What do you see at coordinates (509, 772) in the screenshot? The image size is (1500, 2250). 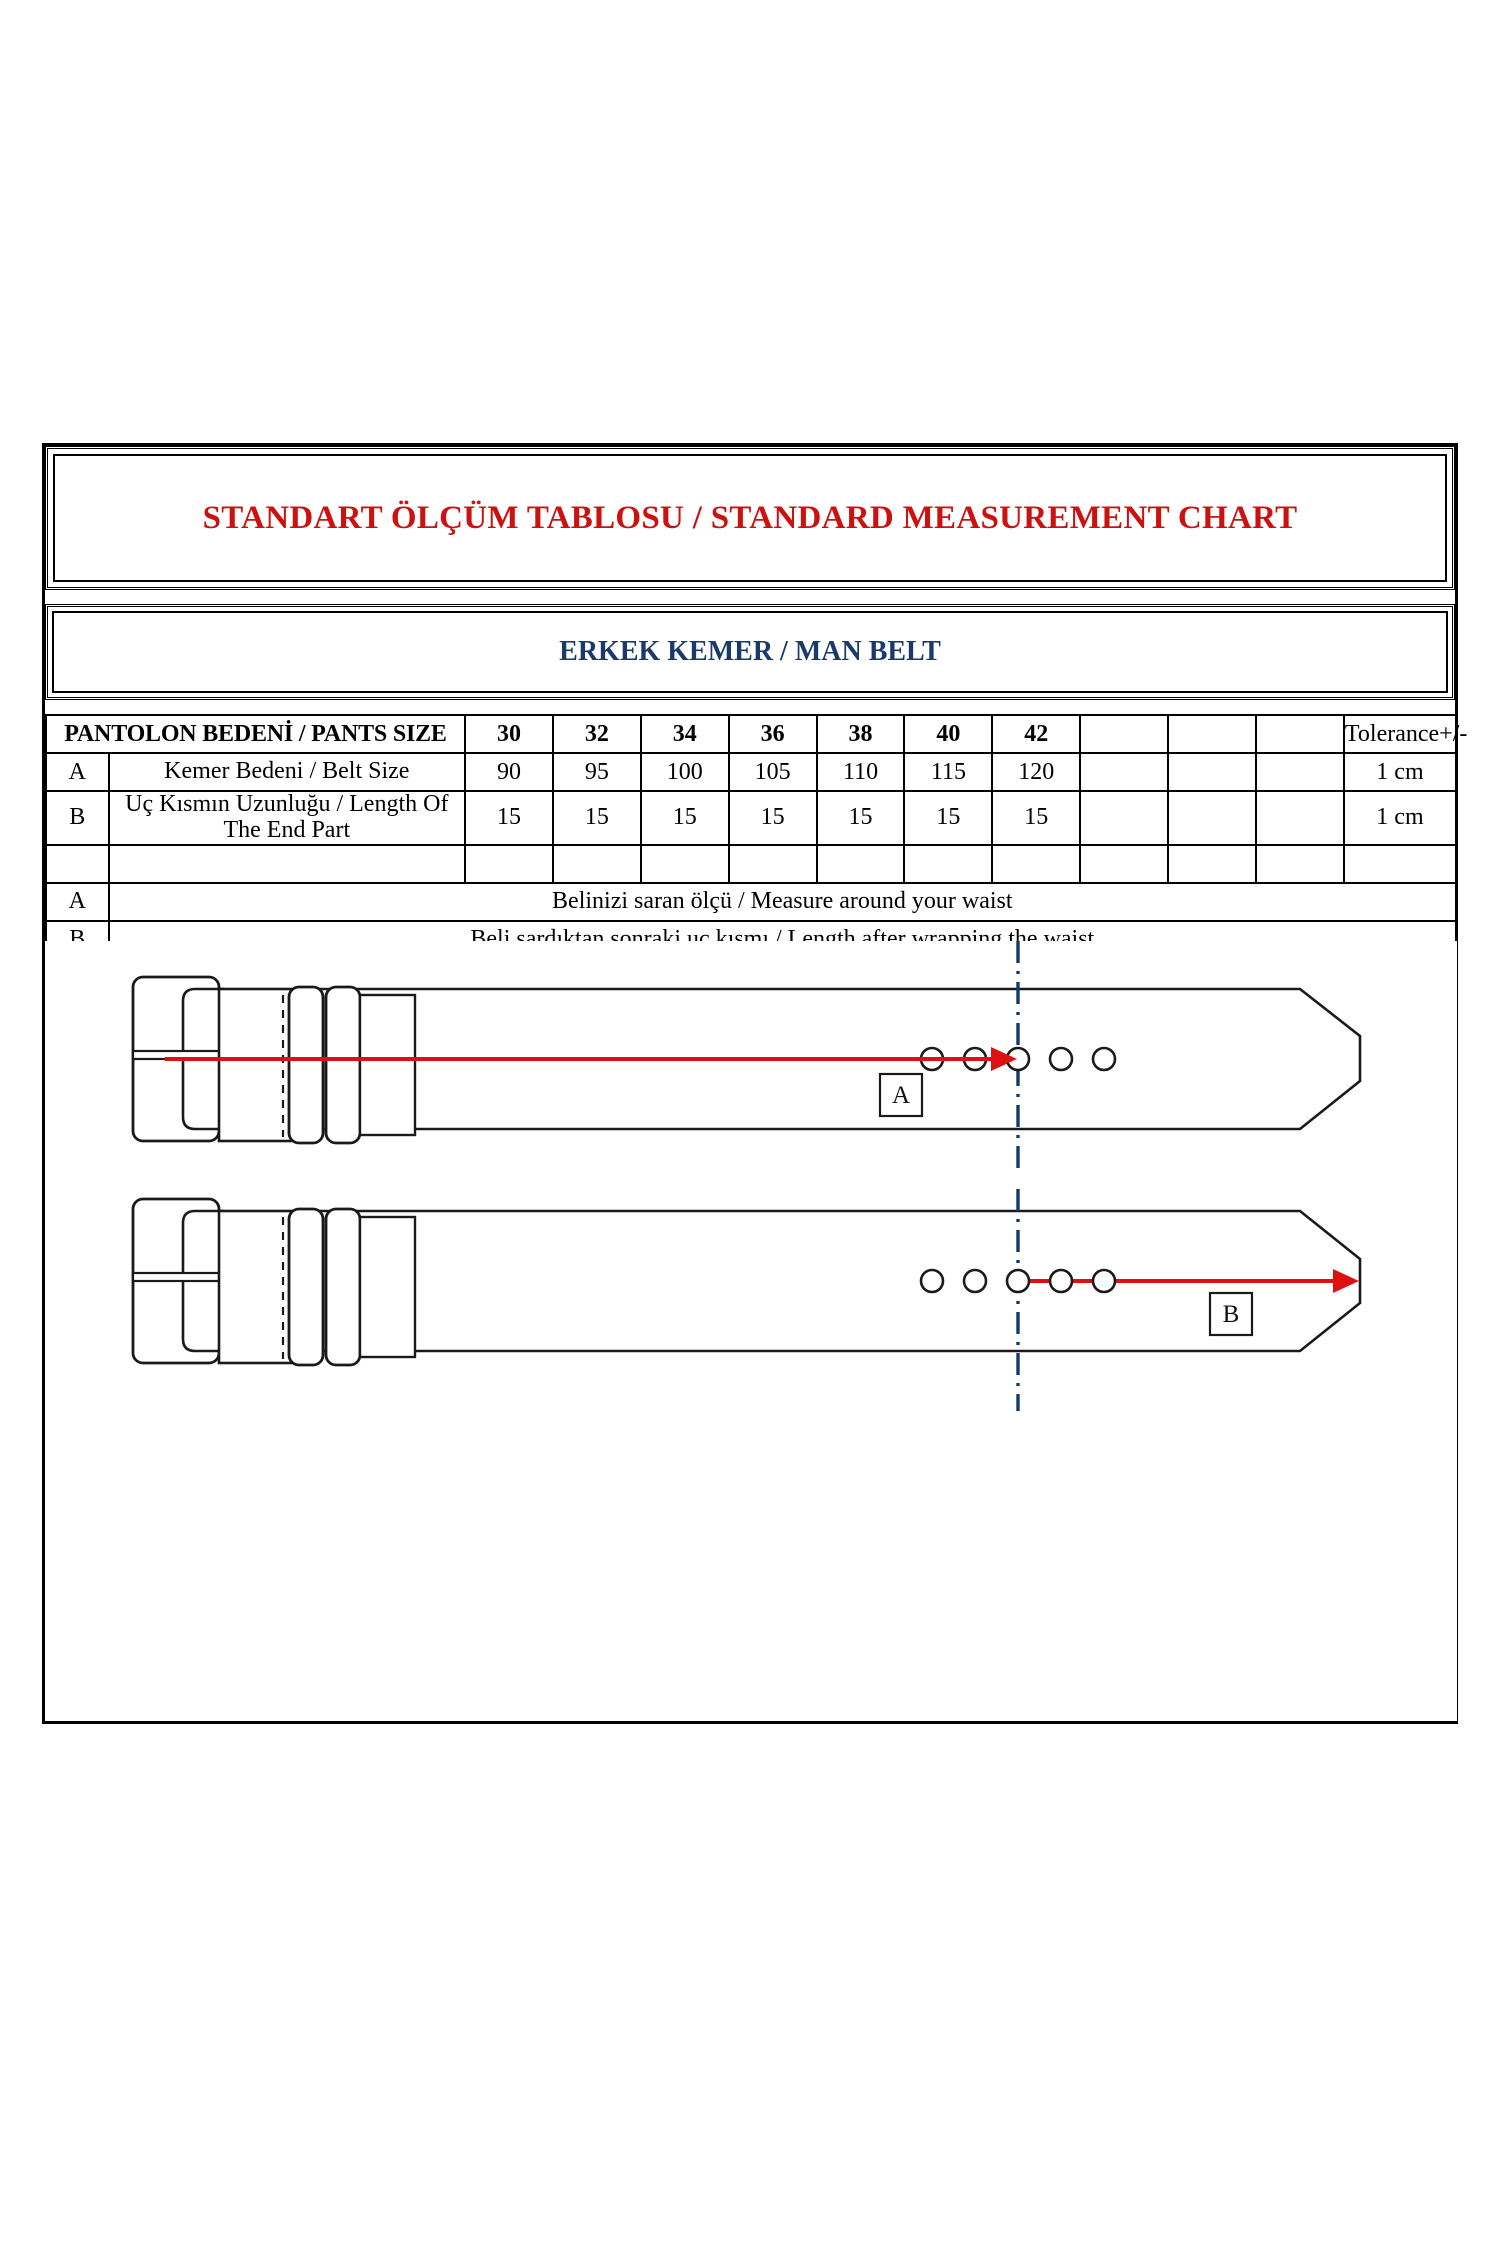 I see `row-a-val-0: 90` at bounding box center [509, 772].